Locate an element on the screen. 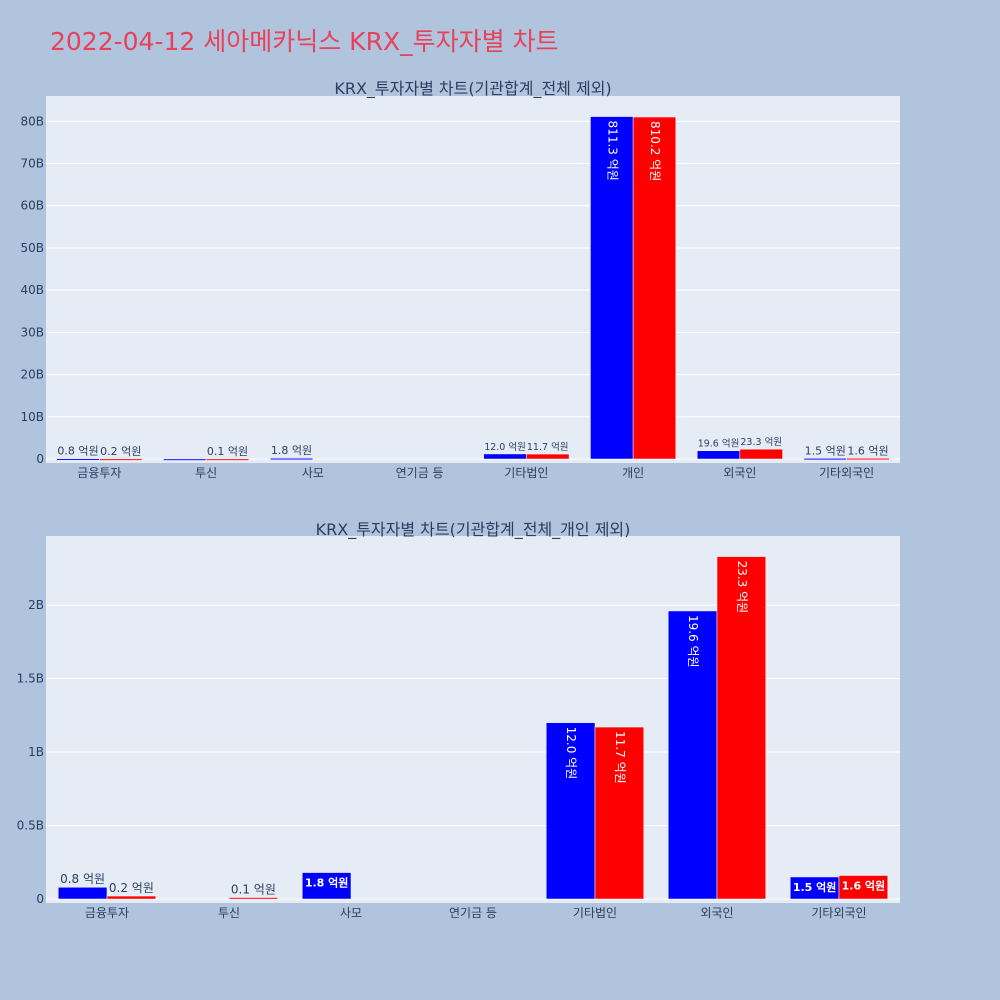 This screenshot has height=1000, width=1000. y-tick-label: 10B is located at coordinates (32, 417).